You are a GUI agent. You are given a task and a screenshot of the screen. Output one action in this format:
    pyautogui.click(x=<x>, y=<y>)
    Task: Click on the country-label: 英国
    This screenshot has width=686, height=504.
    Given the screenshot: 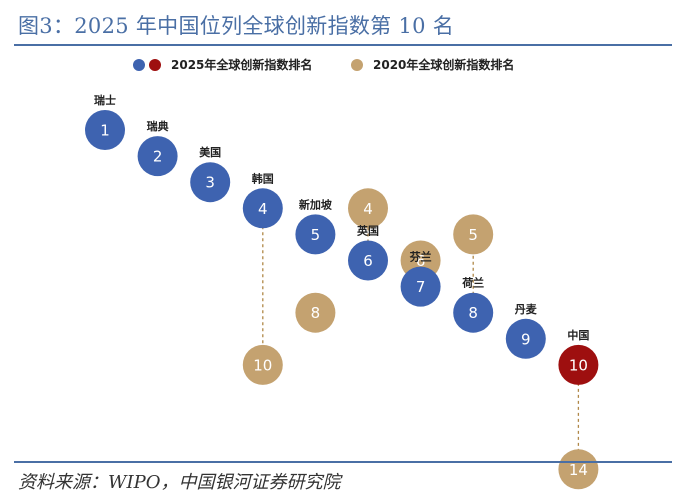 What is the action you would take?
    pyautogui.click(x=367, y=231)
    